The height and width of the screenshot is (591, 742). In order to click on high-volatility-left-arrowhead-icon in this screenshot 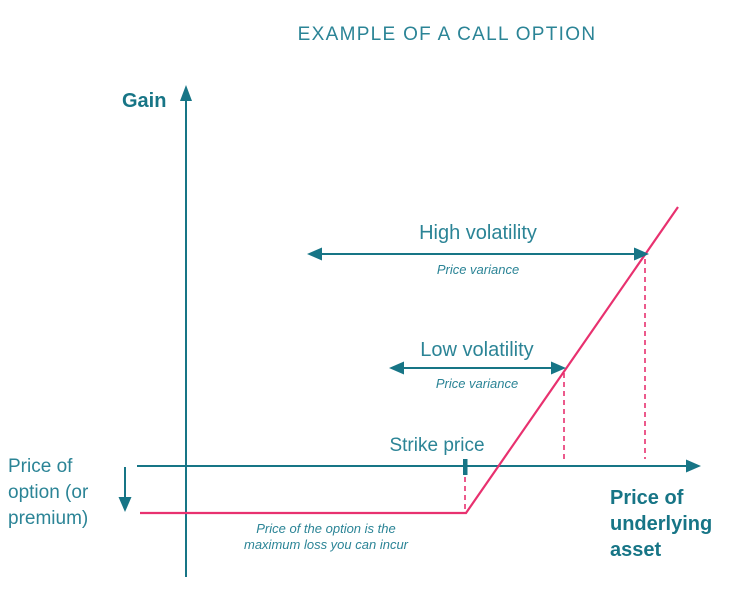, I will do `click(314, 254)`.